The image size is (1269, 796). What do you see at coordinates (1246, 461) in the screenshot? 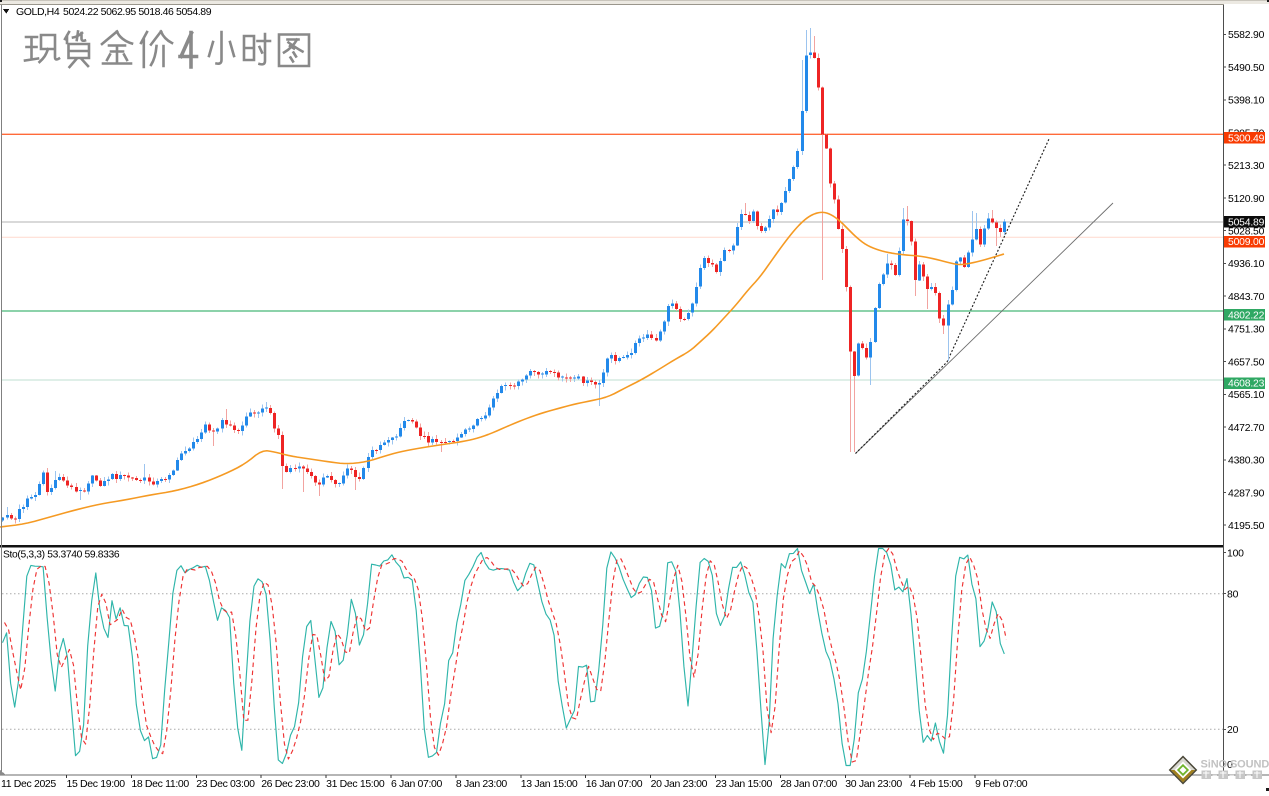
I see `svg-text: 4380.30` at bounding box center [1246, 461].